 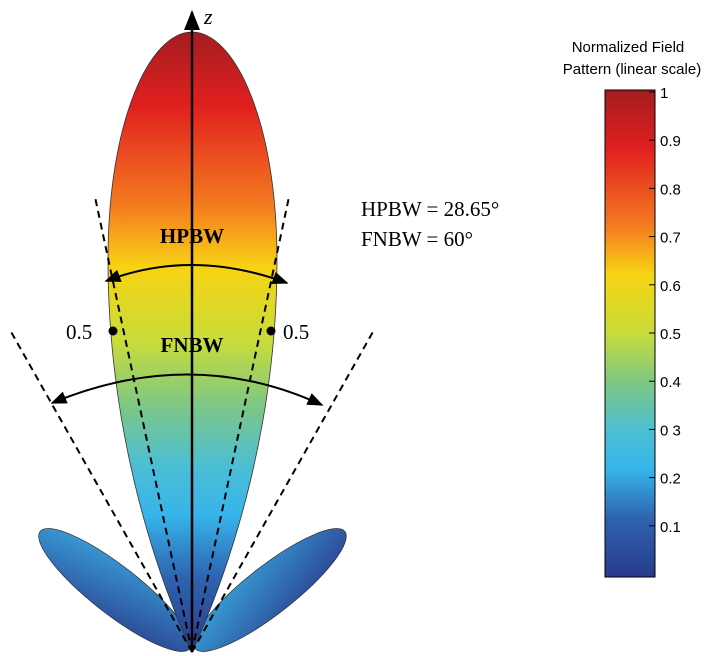 I want to click on colorbar-title: Pattern (linear scale), so click(x=632, y=69).